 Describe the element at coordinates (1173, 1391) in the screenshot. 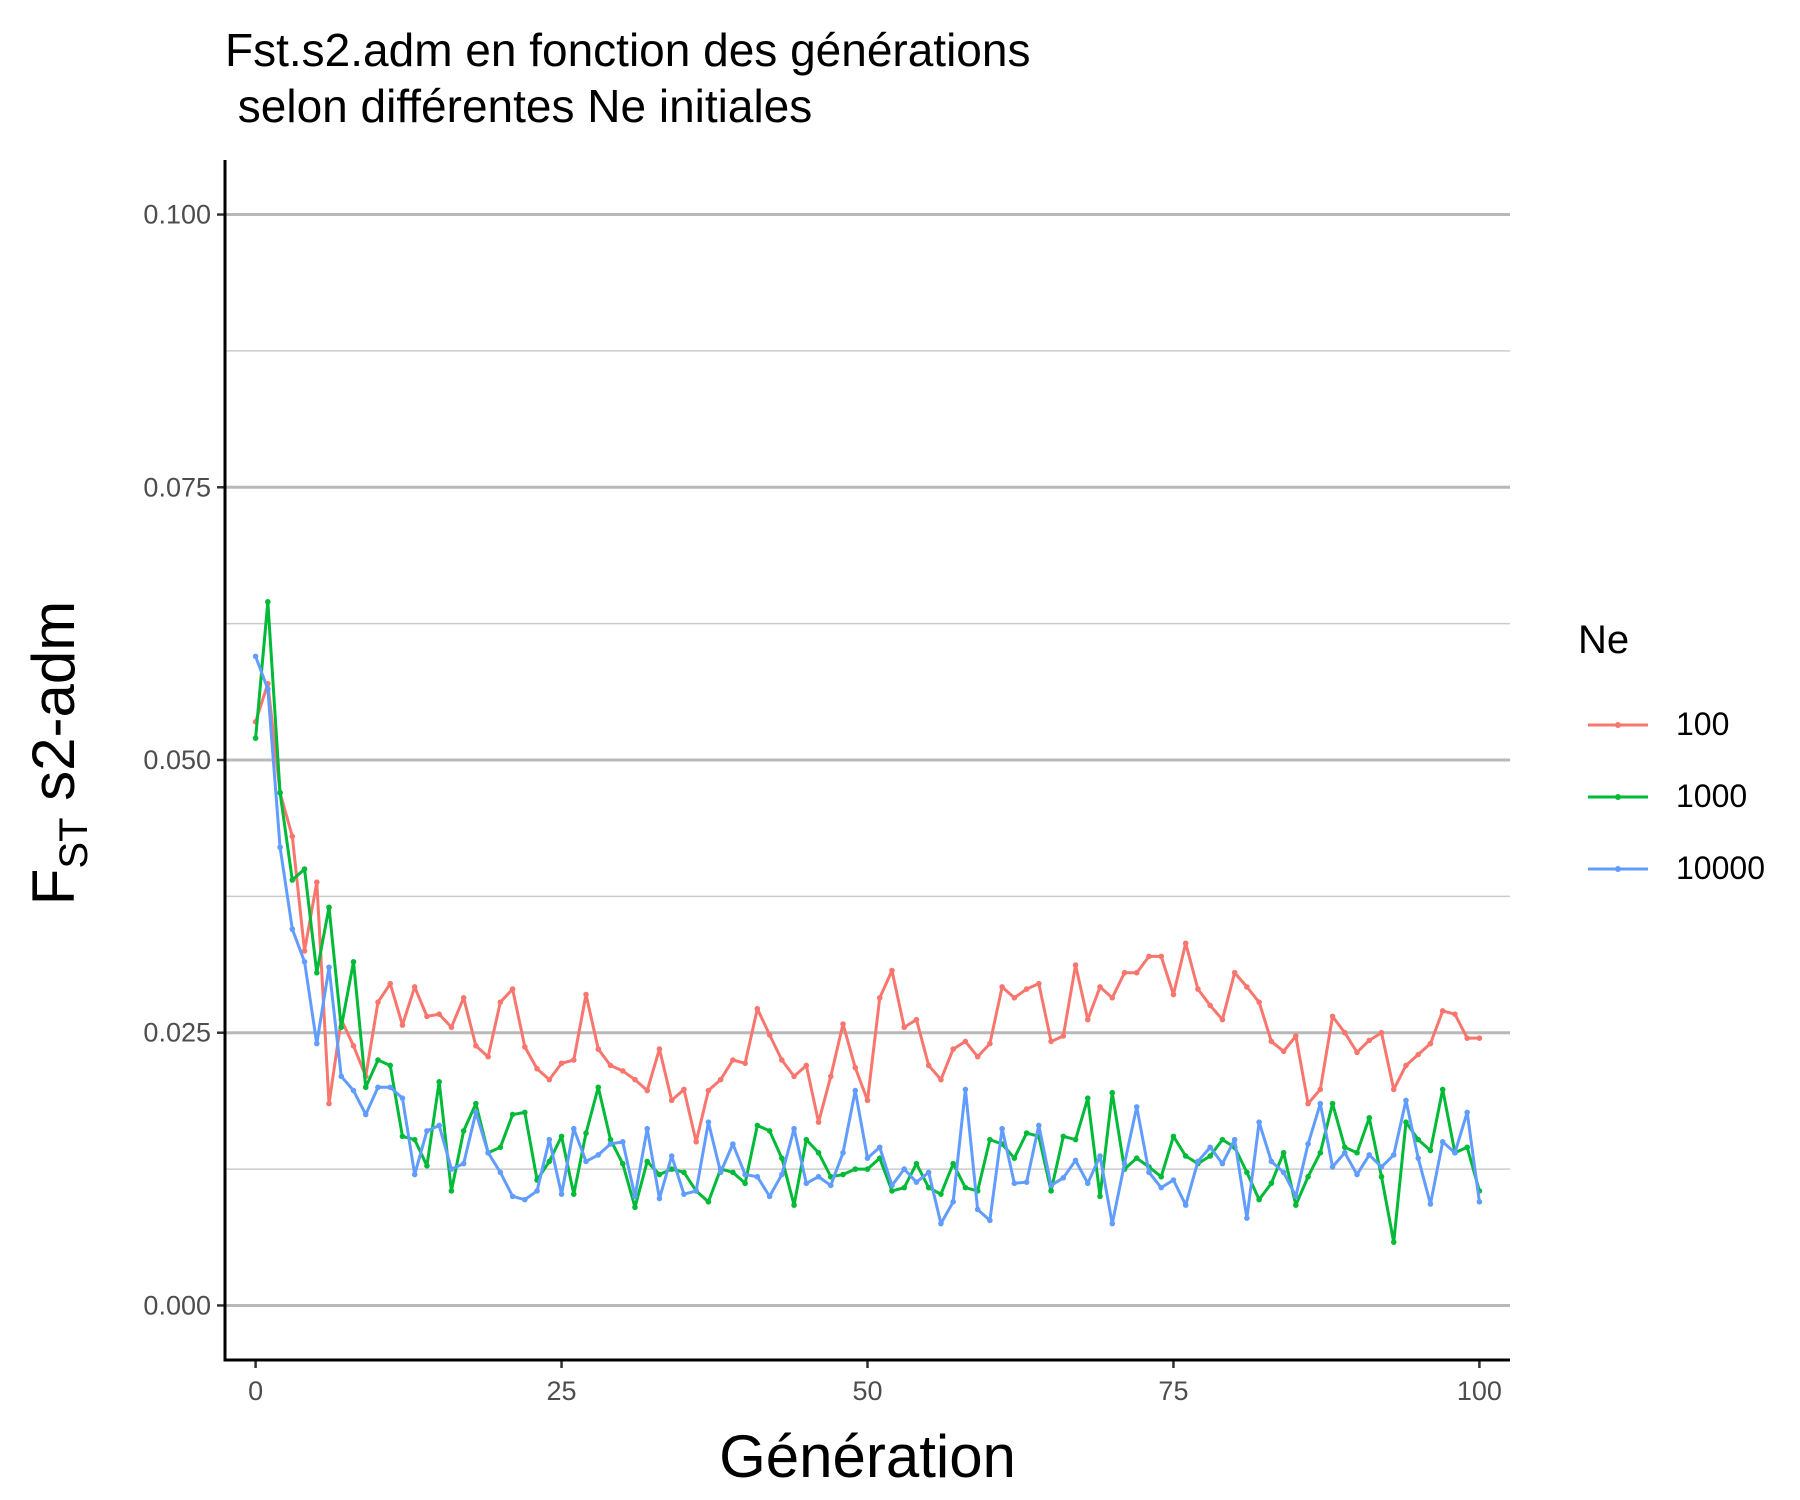

I see `x-tick-label: 75` at that location.